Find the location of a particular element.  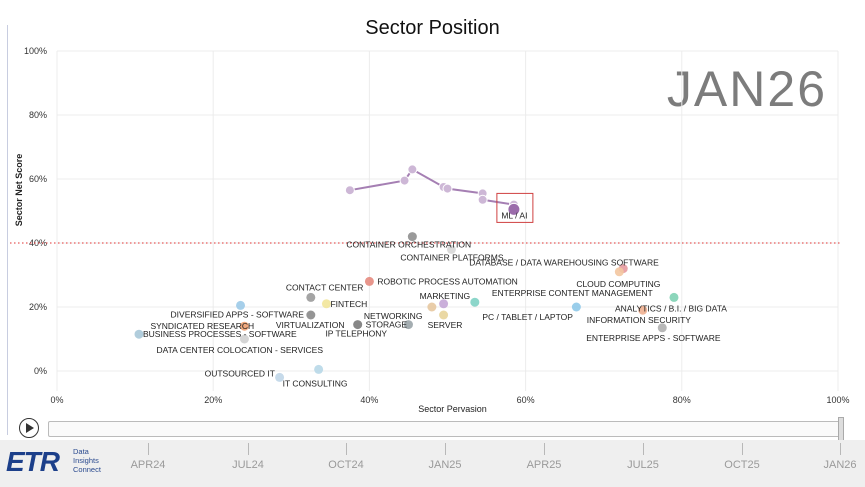

logo-tagline-line: Connect is located at coordinates (87, 469).